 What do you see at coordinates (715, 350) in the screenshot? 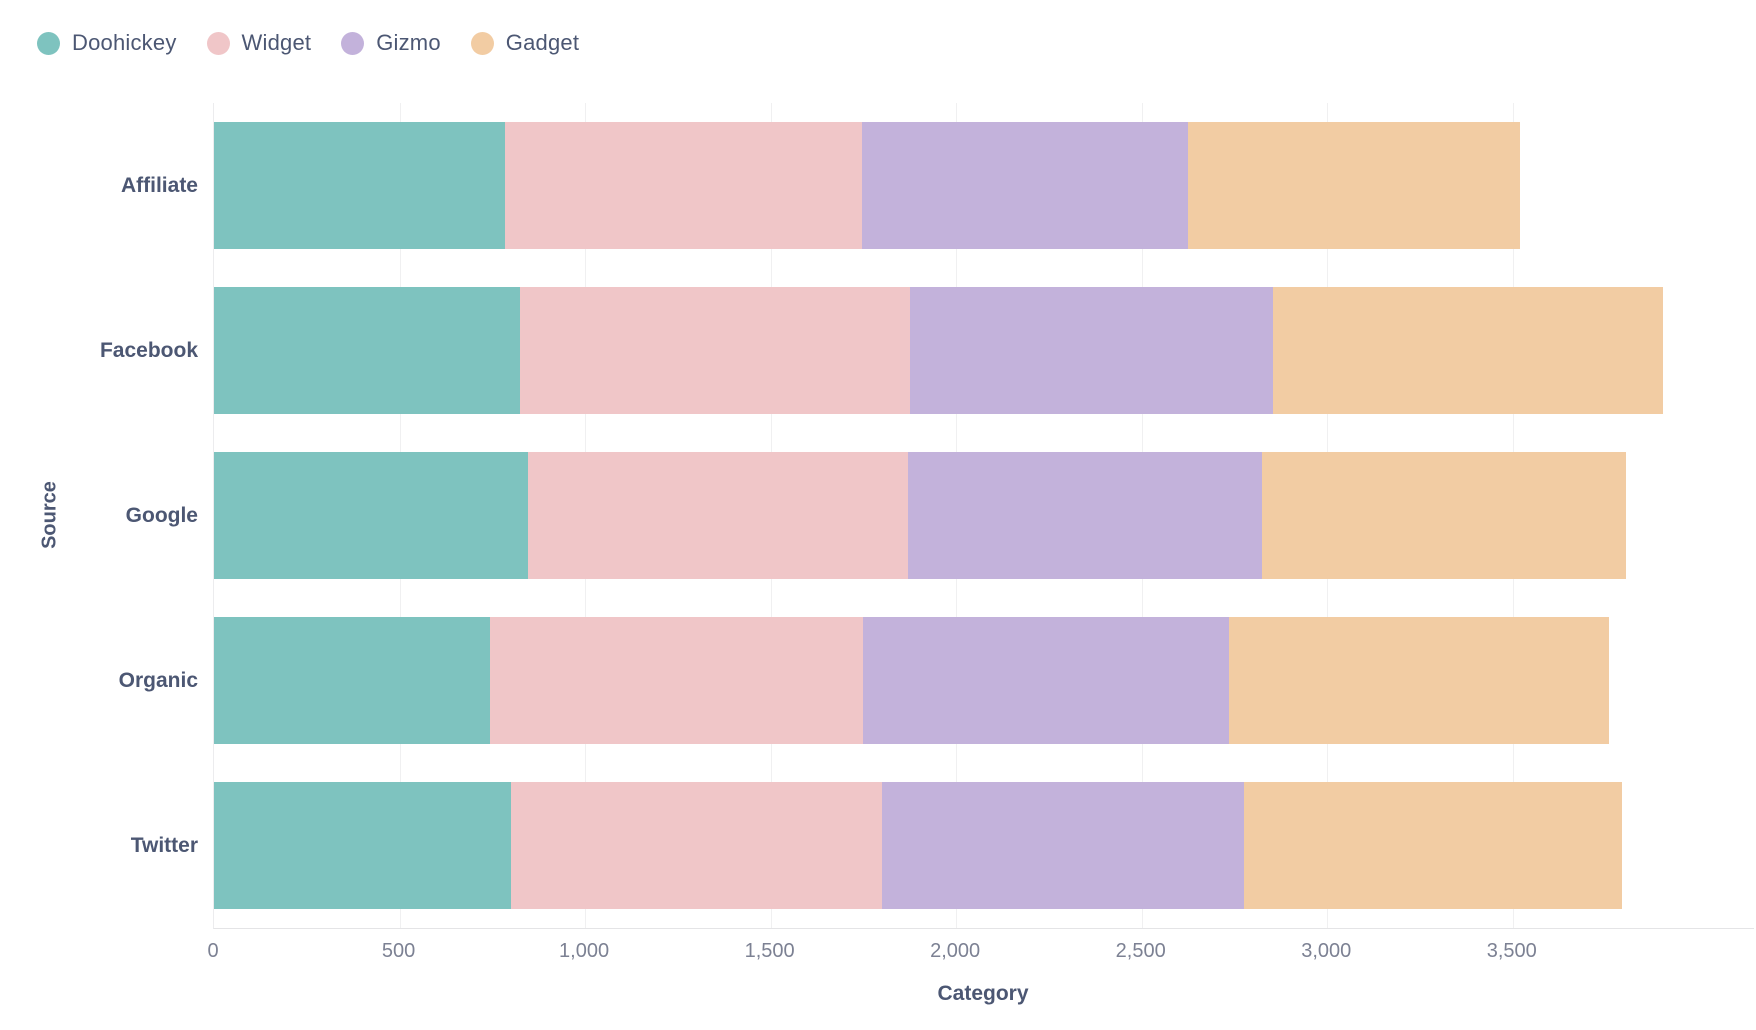
I see `bar-segment-facebook-widget` at bounding box center [715, 350].